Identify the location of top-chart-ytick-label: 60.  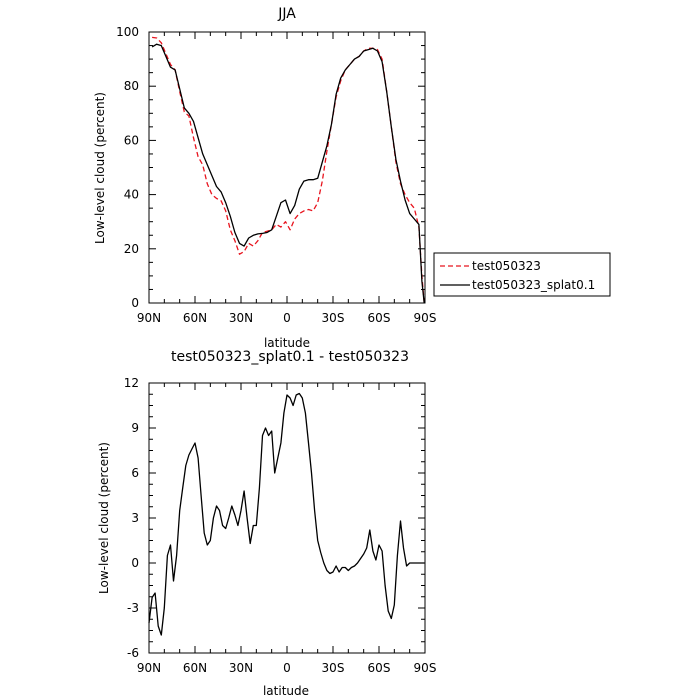
(131, 140).